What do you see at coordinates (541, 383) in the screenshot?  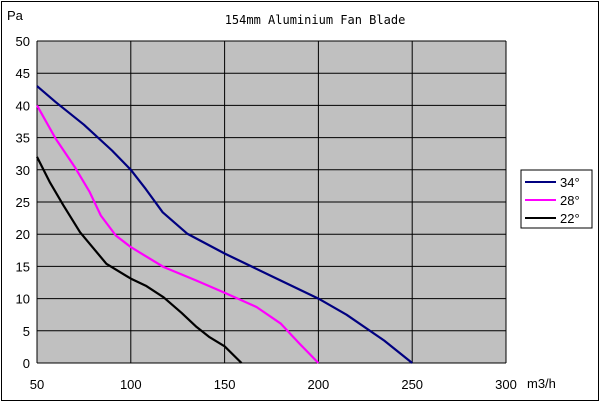 I see `x-axis-label: m3/h` at bounding box center [541, 383].